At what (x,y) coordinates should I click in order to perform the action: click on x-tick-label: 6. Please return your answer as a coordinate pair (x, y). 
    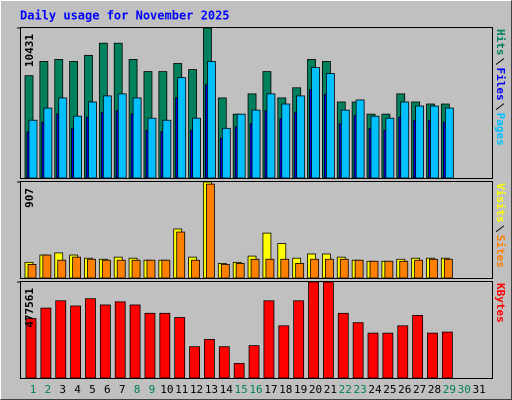
    Looking at the image, I should click on (107, 389).